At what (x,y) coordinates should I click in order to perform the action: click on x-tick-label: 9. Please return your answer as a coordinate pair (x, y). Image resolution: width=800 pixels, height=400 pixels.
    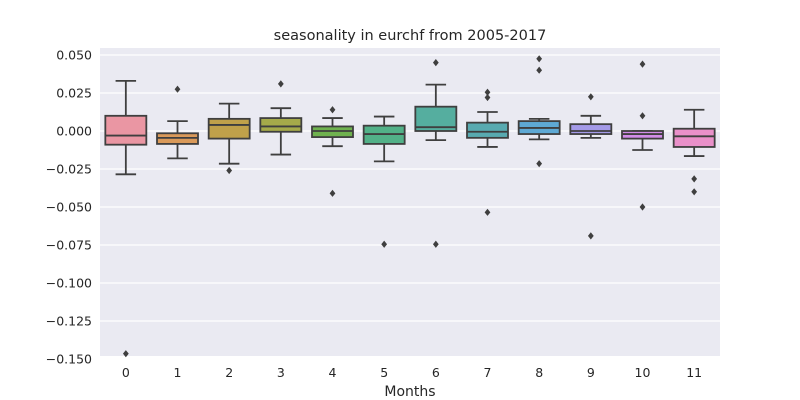
    Looking at the image, I should click on (591, 372).